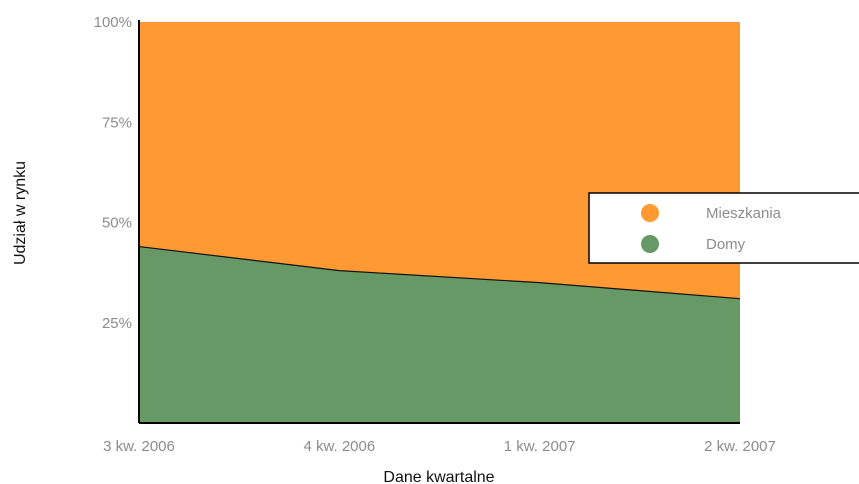  What do you see at coordinates (744, 213) in the screenshot?
I see `legend-label-mieszkania: Mieszkania` at bounding box center [744, 213].